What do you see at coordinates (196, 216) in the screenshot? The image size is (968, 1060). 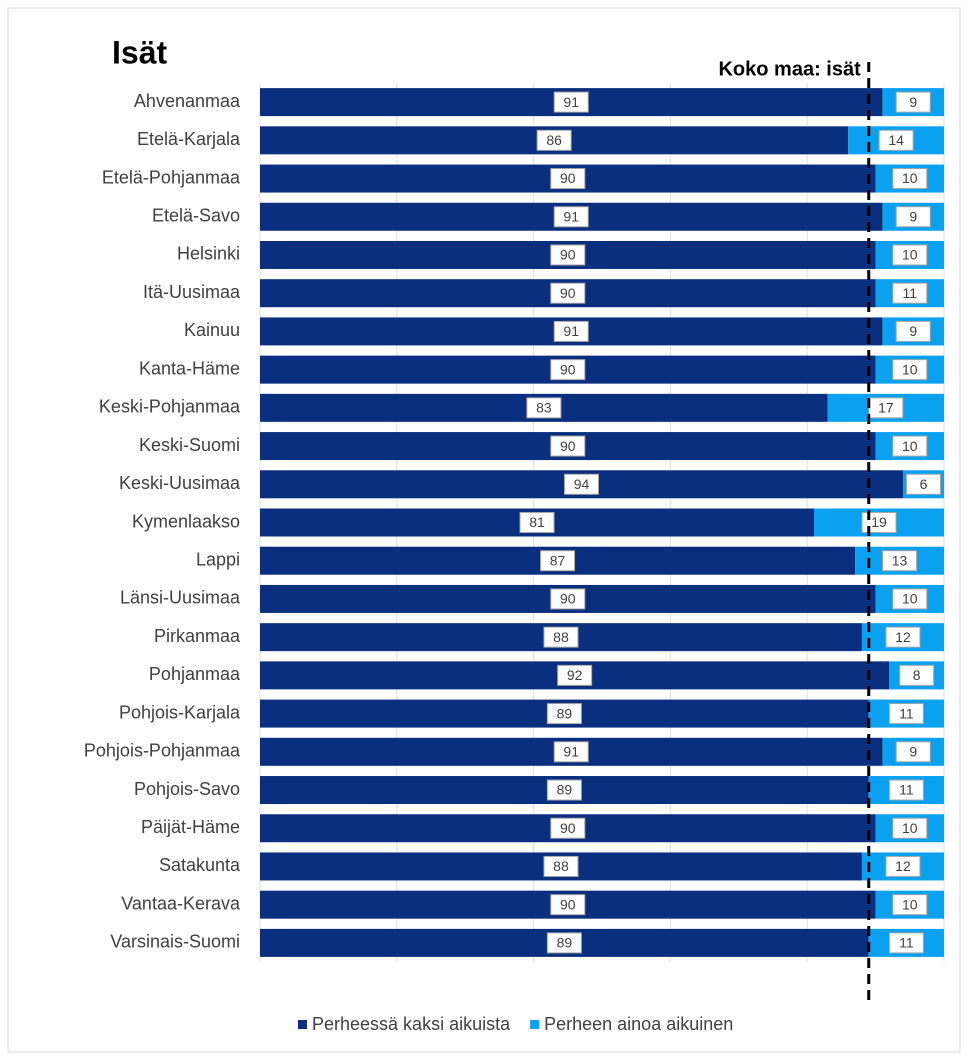 I see `y-tick-label: Etelä-Savo` at bounding box center [196, 216].